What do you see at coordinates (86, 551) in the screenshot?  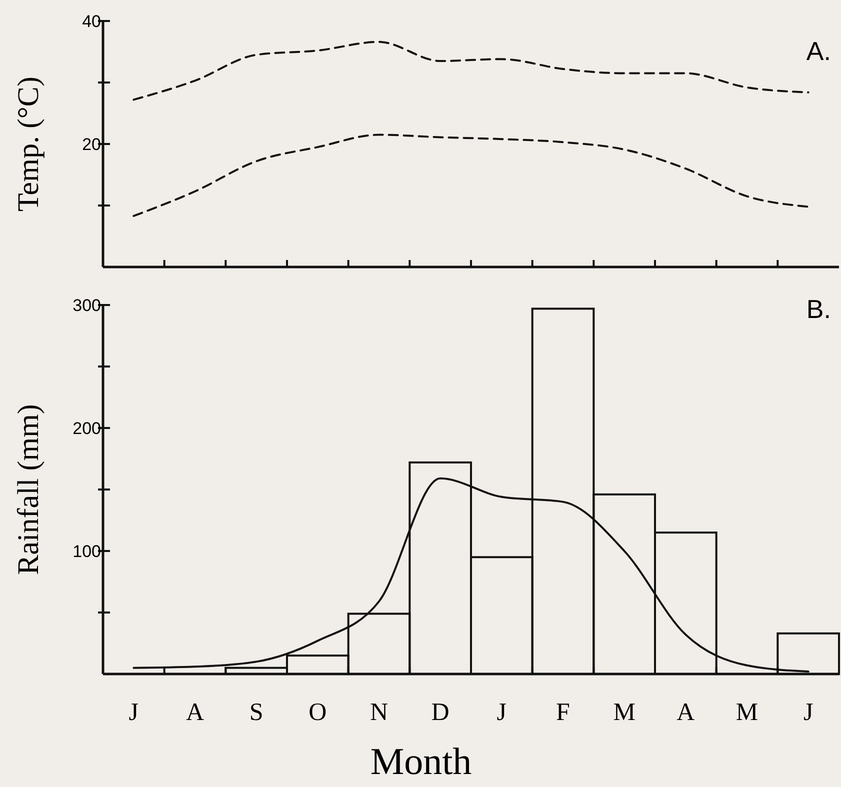 I see `y-tick-label: 100` at bounding box center [86, 551].